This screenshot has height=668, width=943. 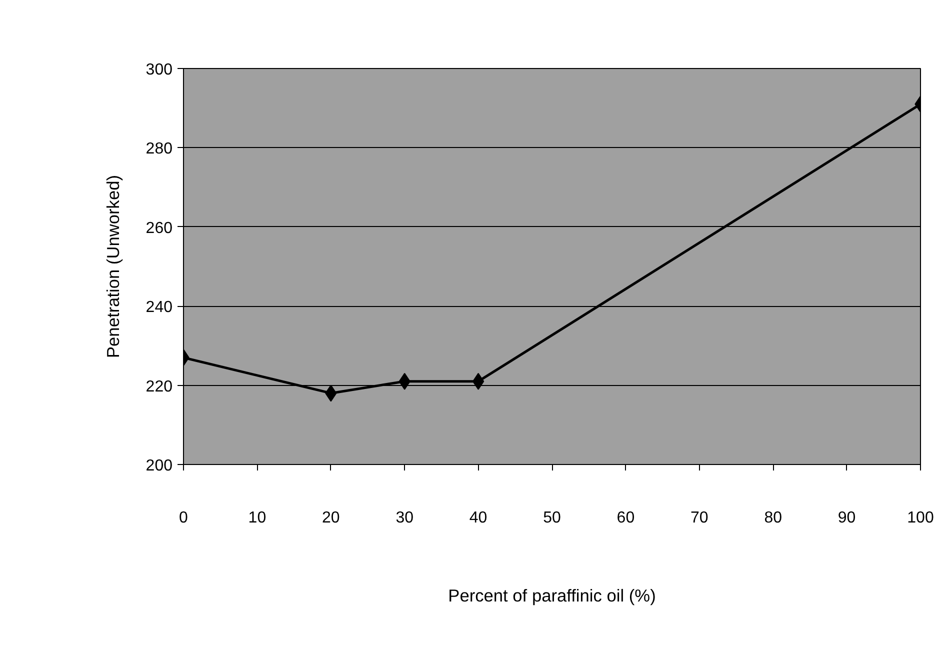 What do you see at coordinates (159, 466) in the screenshot?
I see `y-tick-label: 200` at bounding box center [159, 466].